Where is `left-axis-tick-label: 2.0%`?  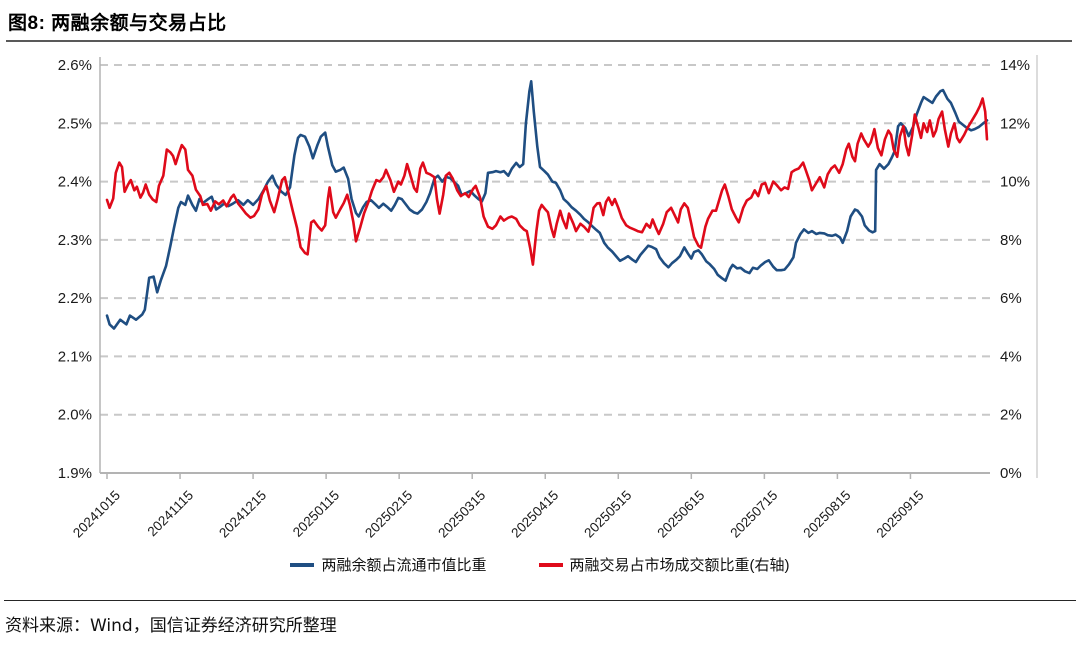
left-axis-tick-label: 2.0% is located at coordinates (75, 415).